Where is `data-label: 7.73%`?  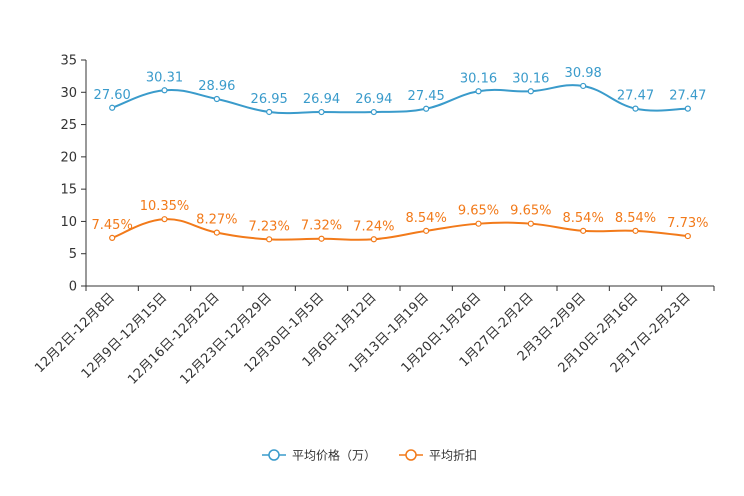
data-label: 7.73% is located at coordinates (687, 223).